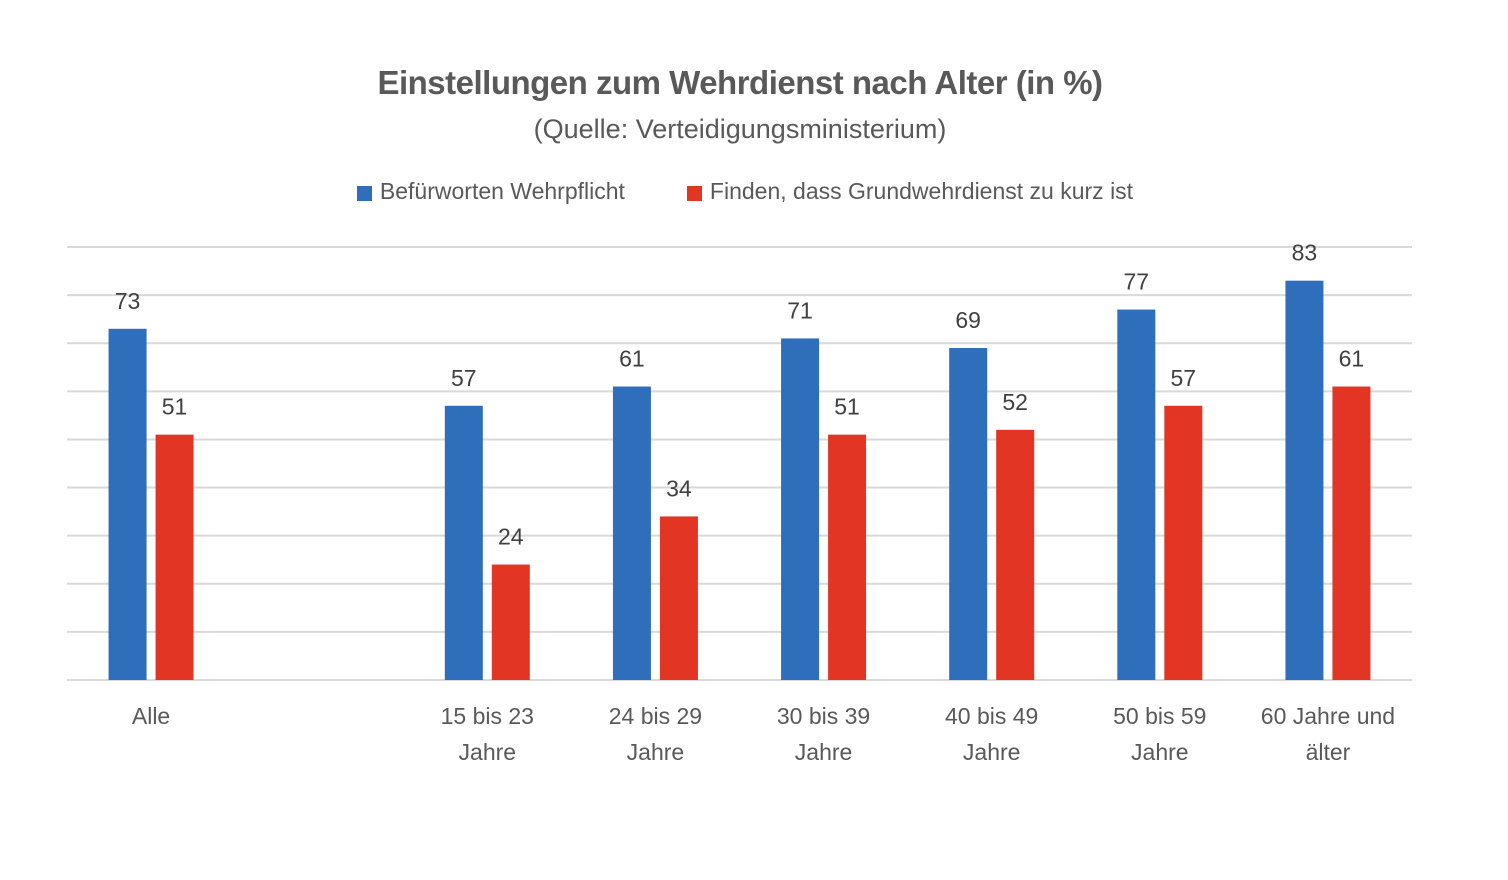 Image resolution: width=1508 pixels, height=880 pixels. I want to click on x-tick-label: 30 bis 39, so click(823, 716).